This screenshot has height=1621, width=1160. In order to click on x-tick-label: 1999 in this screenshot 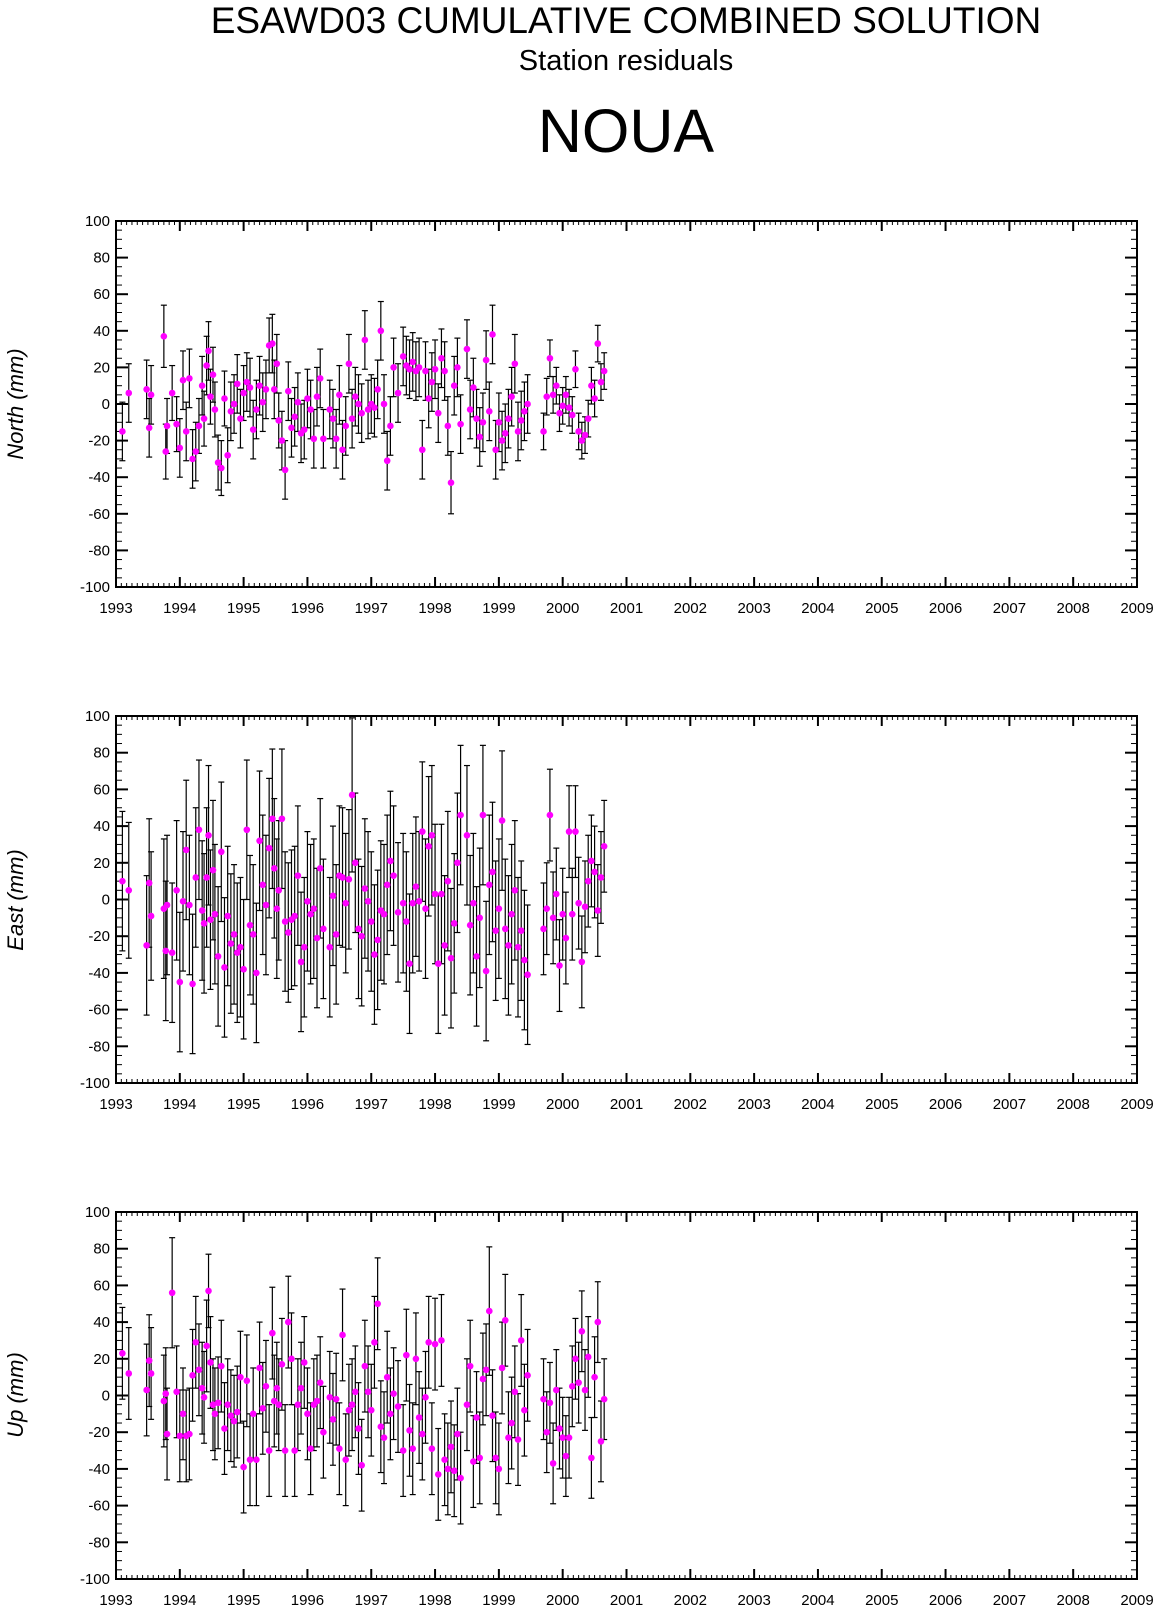, I will do `click(498, 1600)`.